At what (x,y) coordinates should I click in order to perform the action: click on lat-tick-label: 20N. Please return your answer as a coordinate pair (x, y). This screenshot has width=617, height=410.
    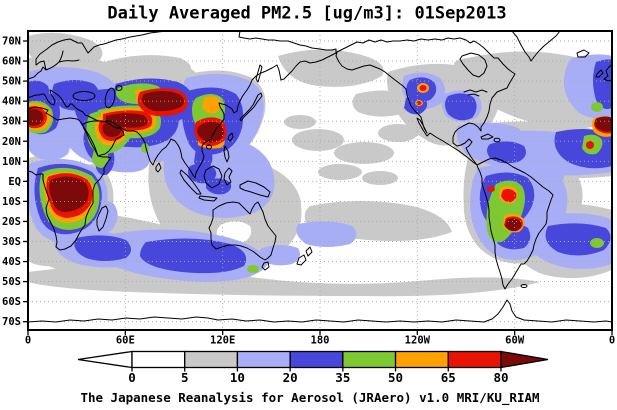
    Looking at the image, I should click on (11, 142).